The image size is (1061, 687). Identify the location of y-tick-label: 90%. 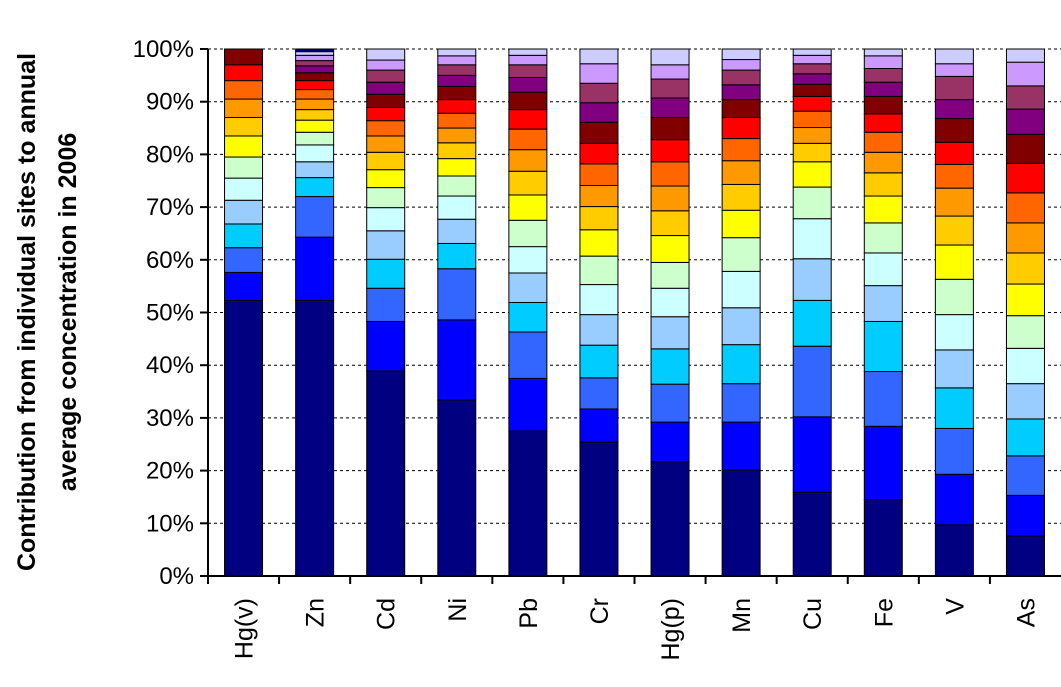
(170, 102).